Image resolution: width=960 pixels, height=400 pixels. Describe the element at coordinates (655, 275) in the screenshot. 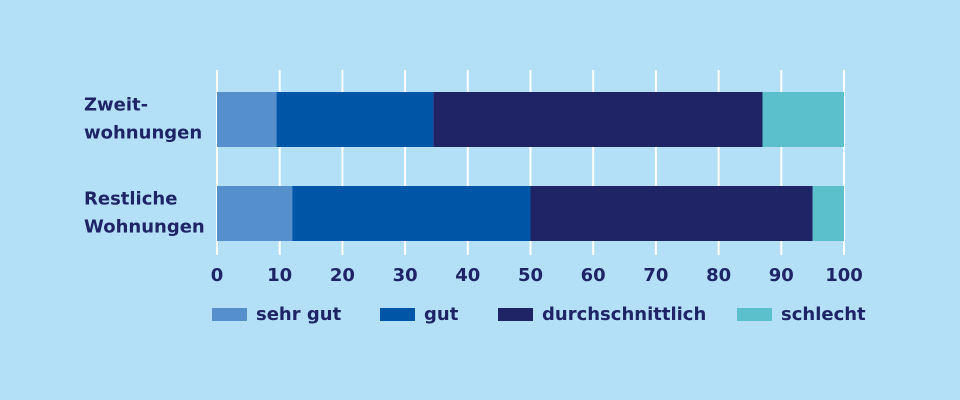

I see `x-tick-label: 70` at that location.